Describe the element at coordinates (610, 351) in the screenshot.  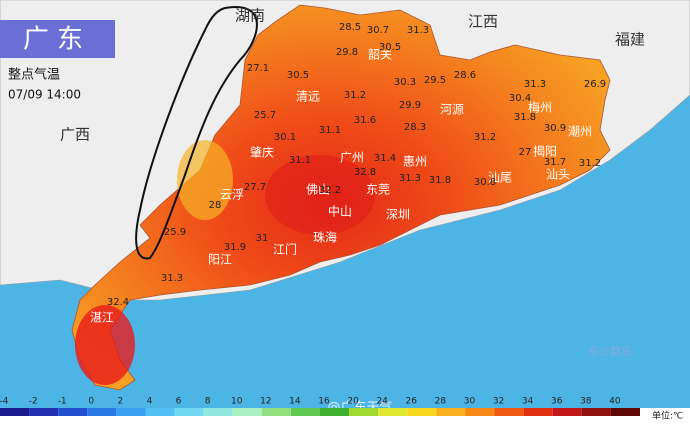
I see `region-label: 东沙群岛` at that location.